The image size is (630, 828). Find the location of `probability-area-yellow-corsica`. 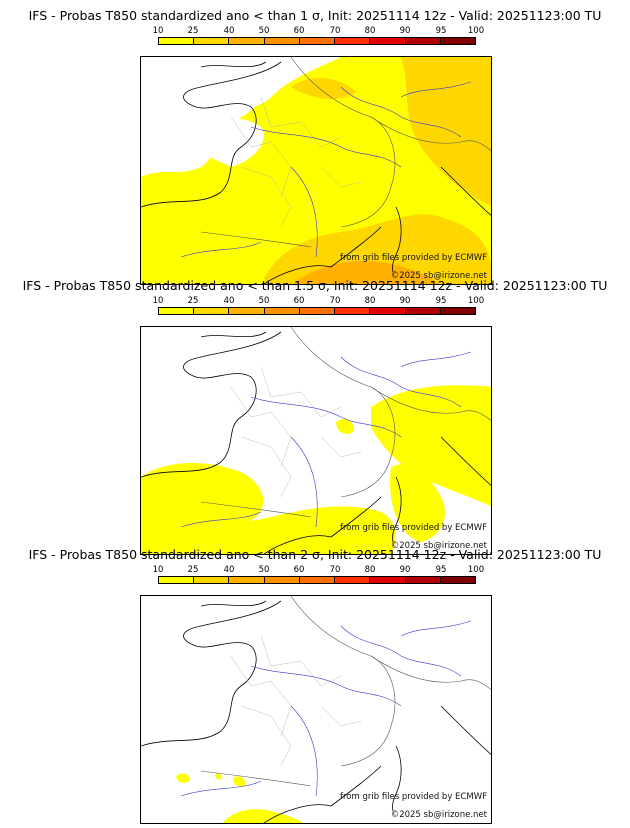

probability-area-yellow-corsica is located at coordinates (417, 503).